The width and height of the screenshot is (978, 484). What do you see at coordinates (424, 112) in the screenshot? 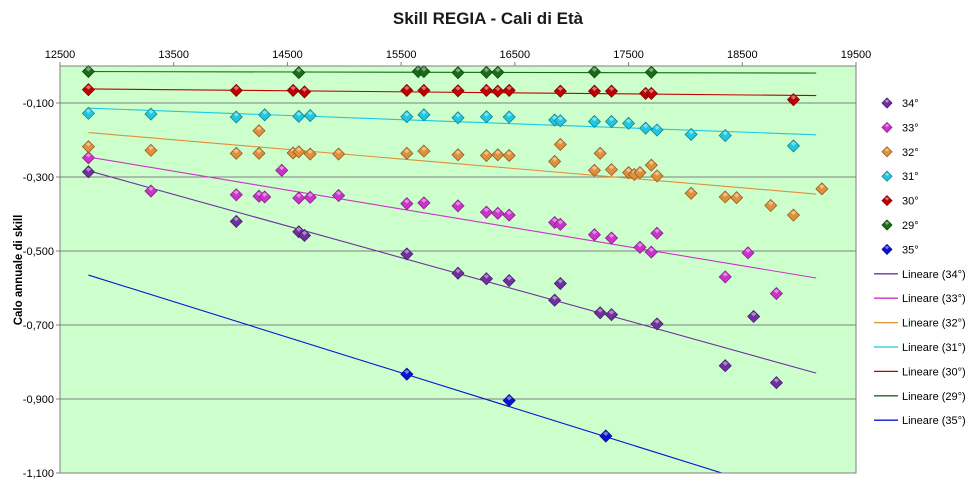
I see `point-31-7-shine` at bounding box center [424, 112].